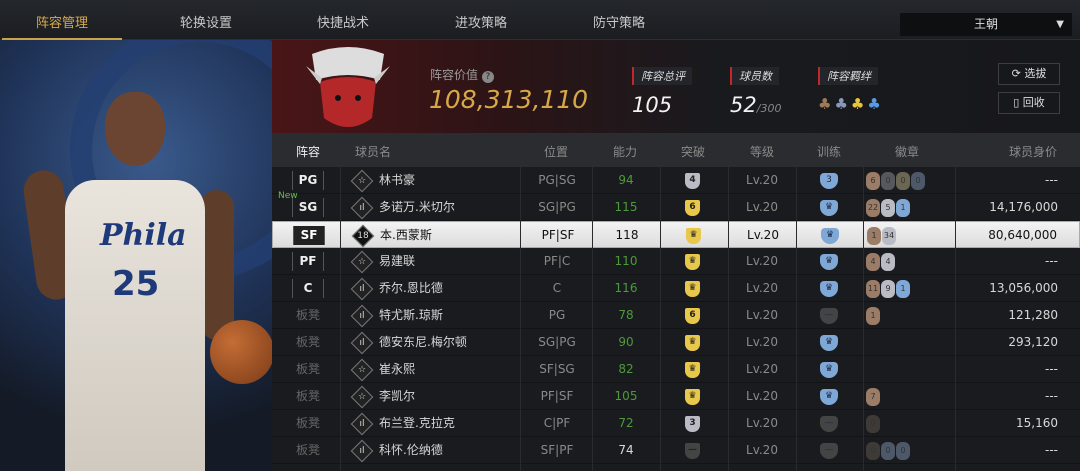  Describe the element at coordinates (480, 23) in the screenshot. I see `tab-offense-strategy: 进攻策略` at that location.